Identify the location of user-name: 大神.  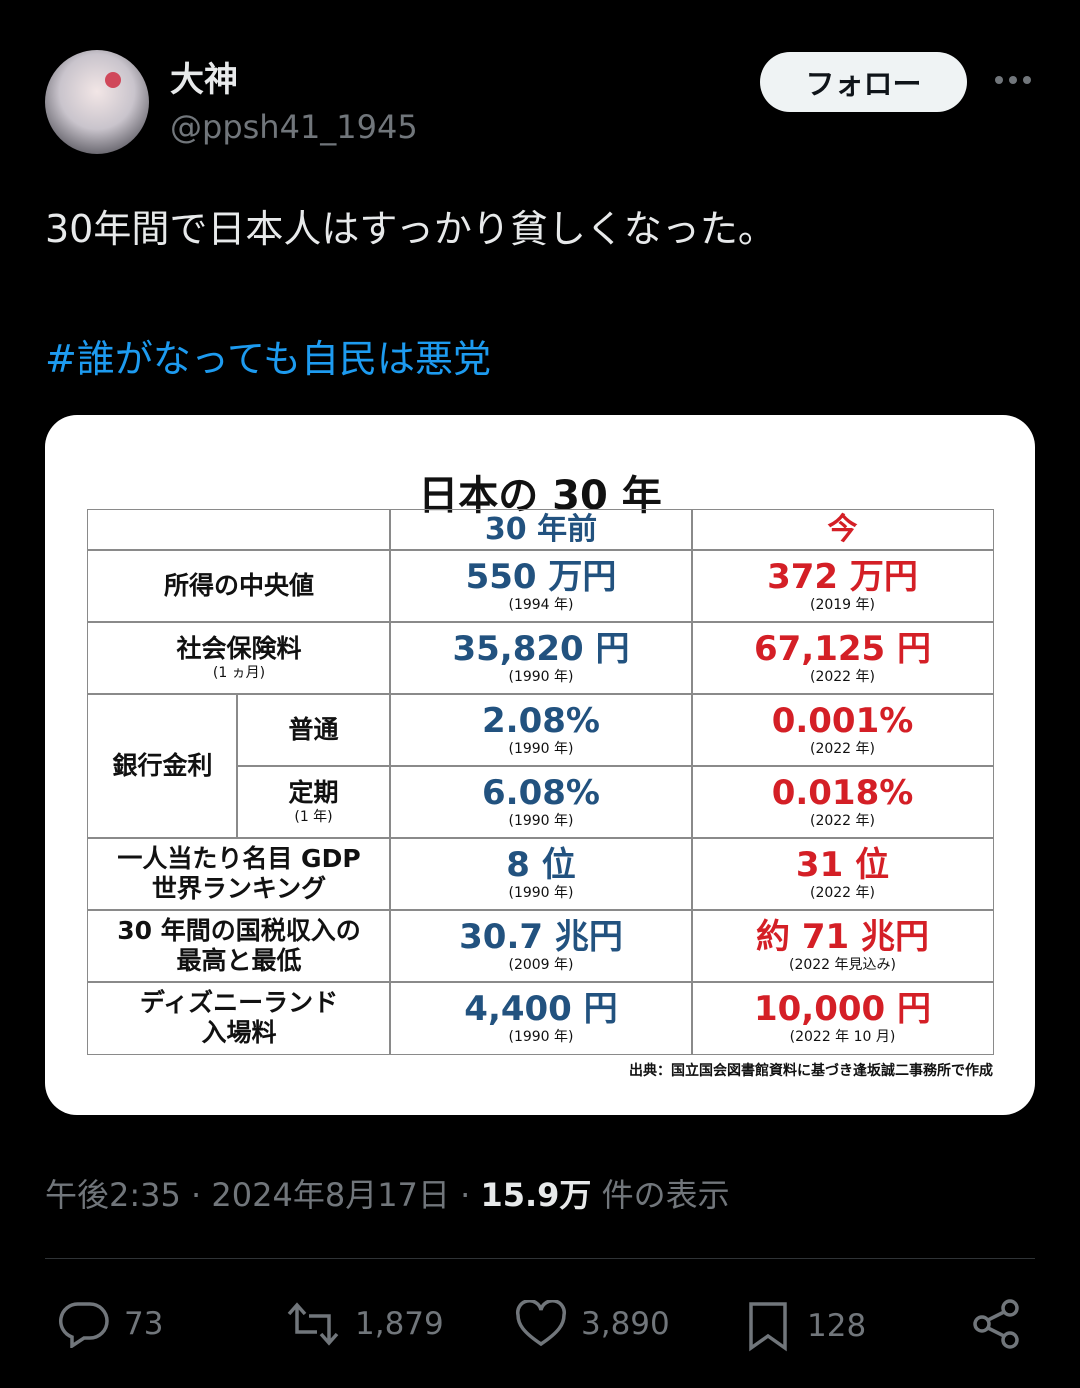
(204, 76).